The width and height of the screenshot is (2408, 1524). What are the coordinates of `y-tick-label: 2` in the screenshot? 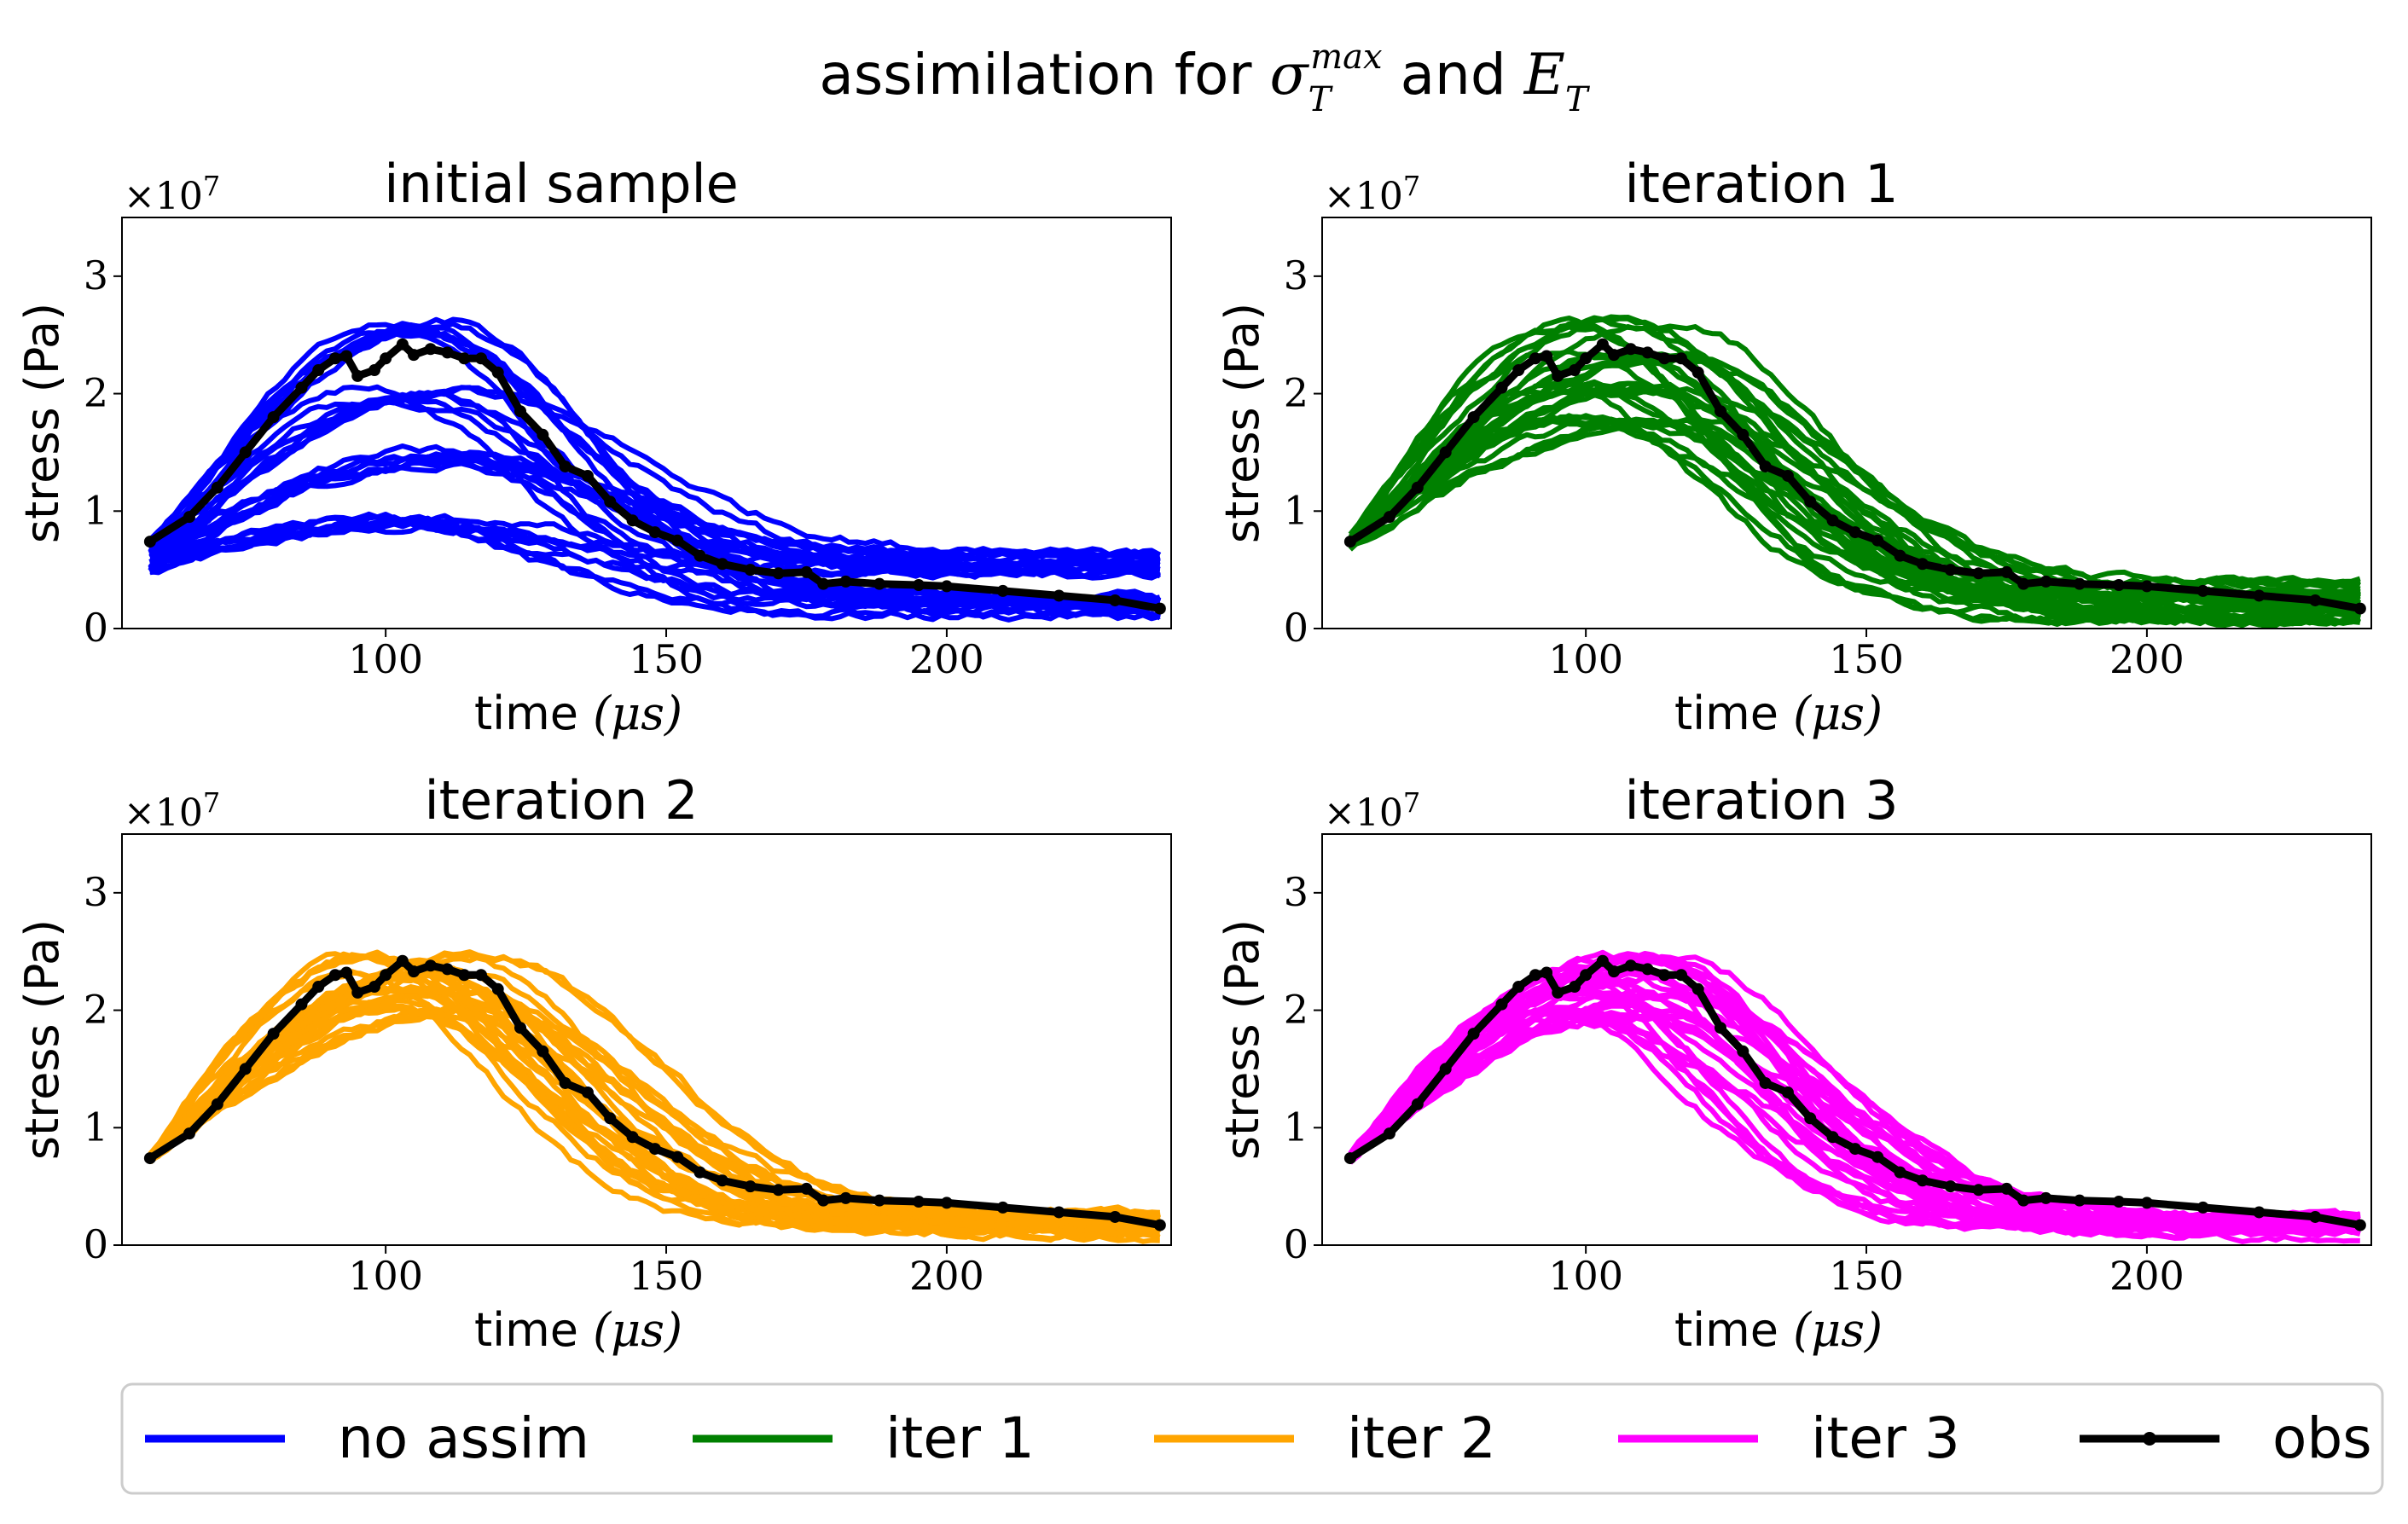 It's located at (1296, 1010).